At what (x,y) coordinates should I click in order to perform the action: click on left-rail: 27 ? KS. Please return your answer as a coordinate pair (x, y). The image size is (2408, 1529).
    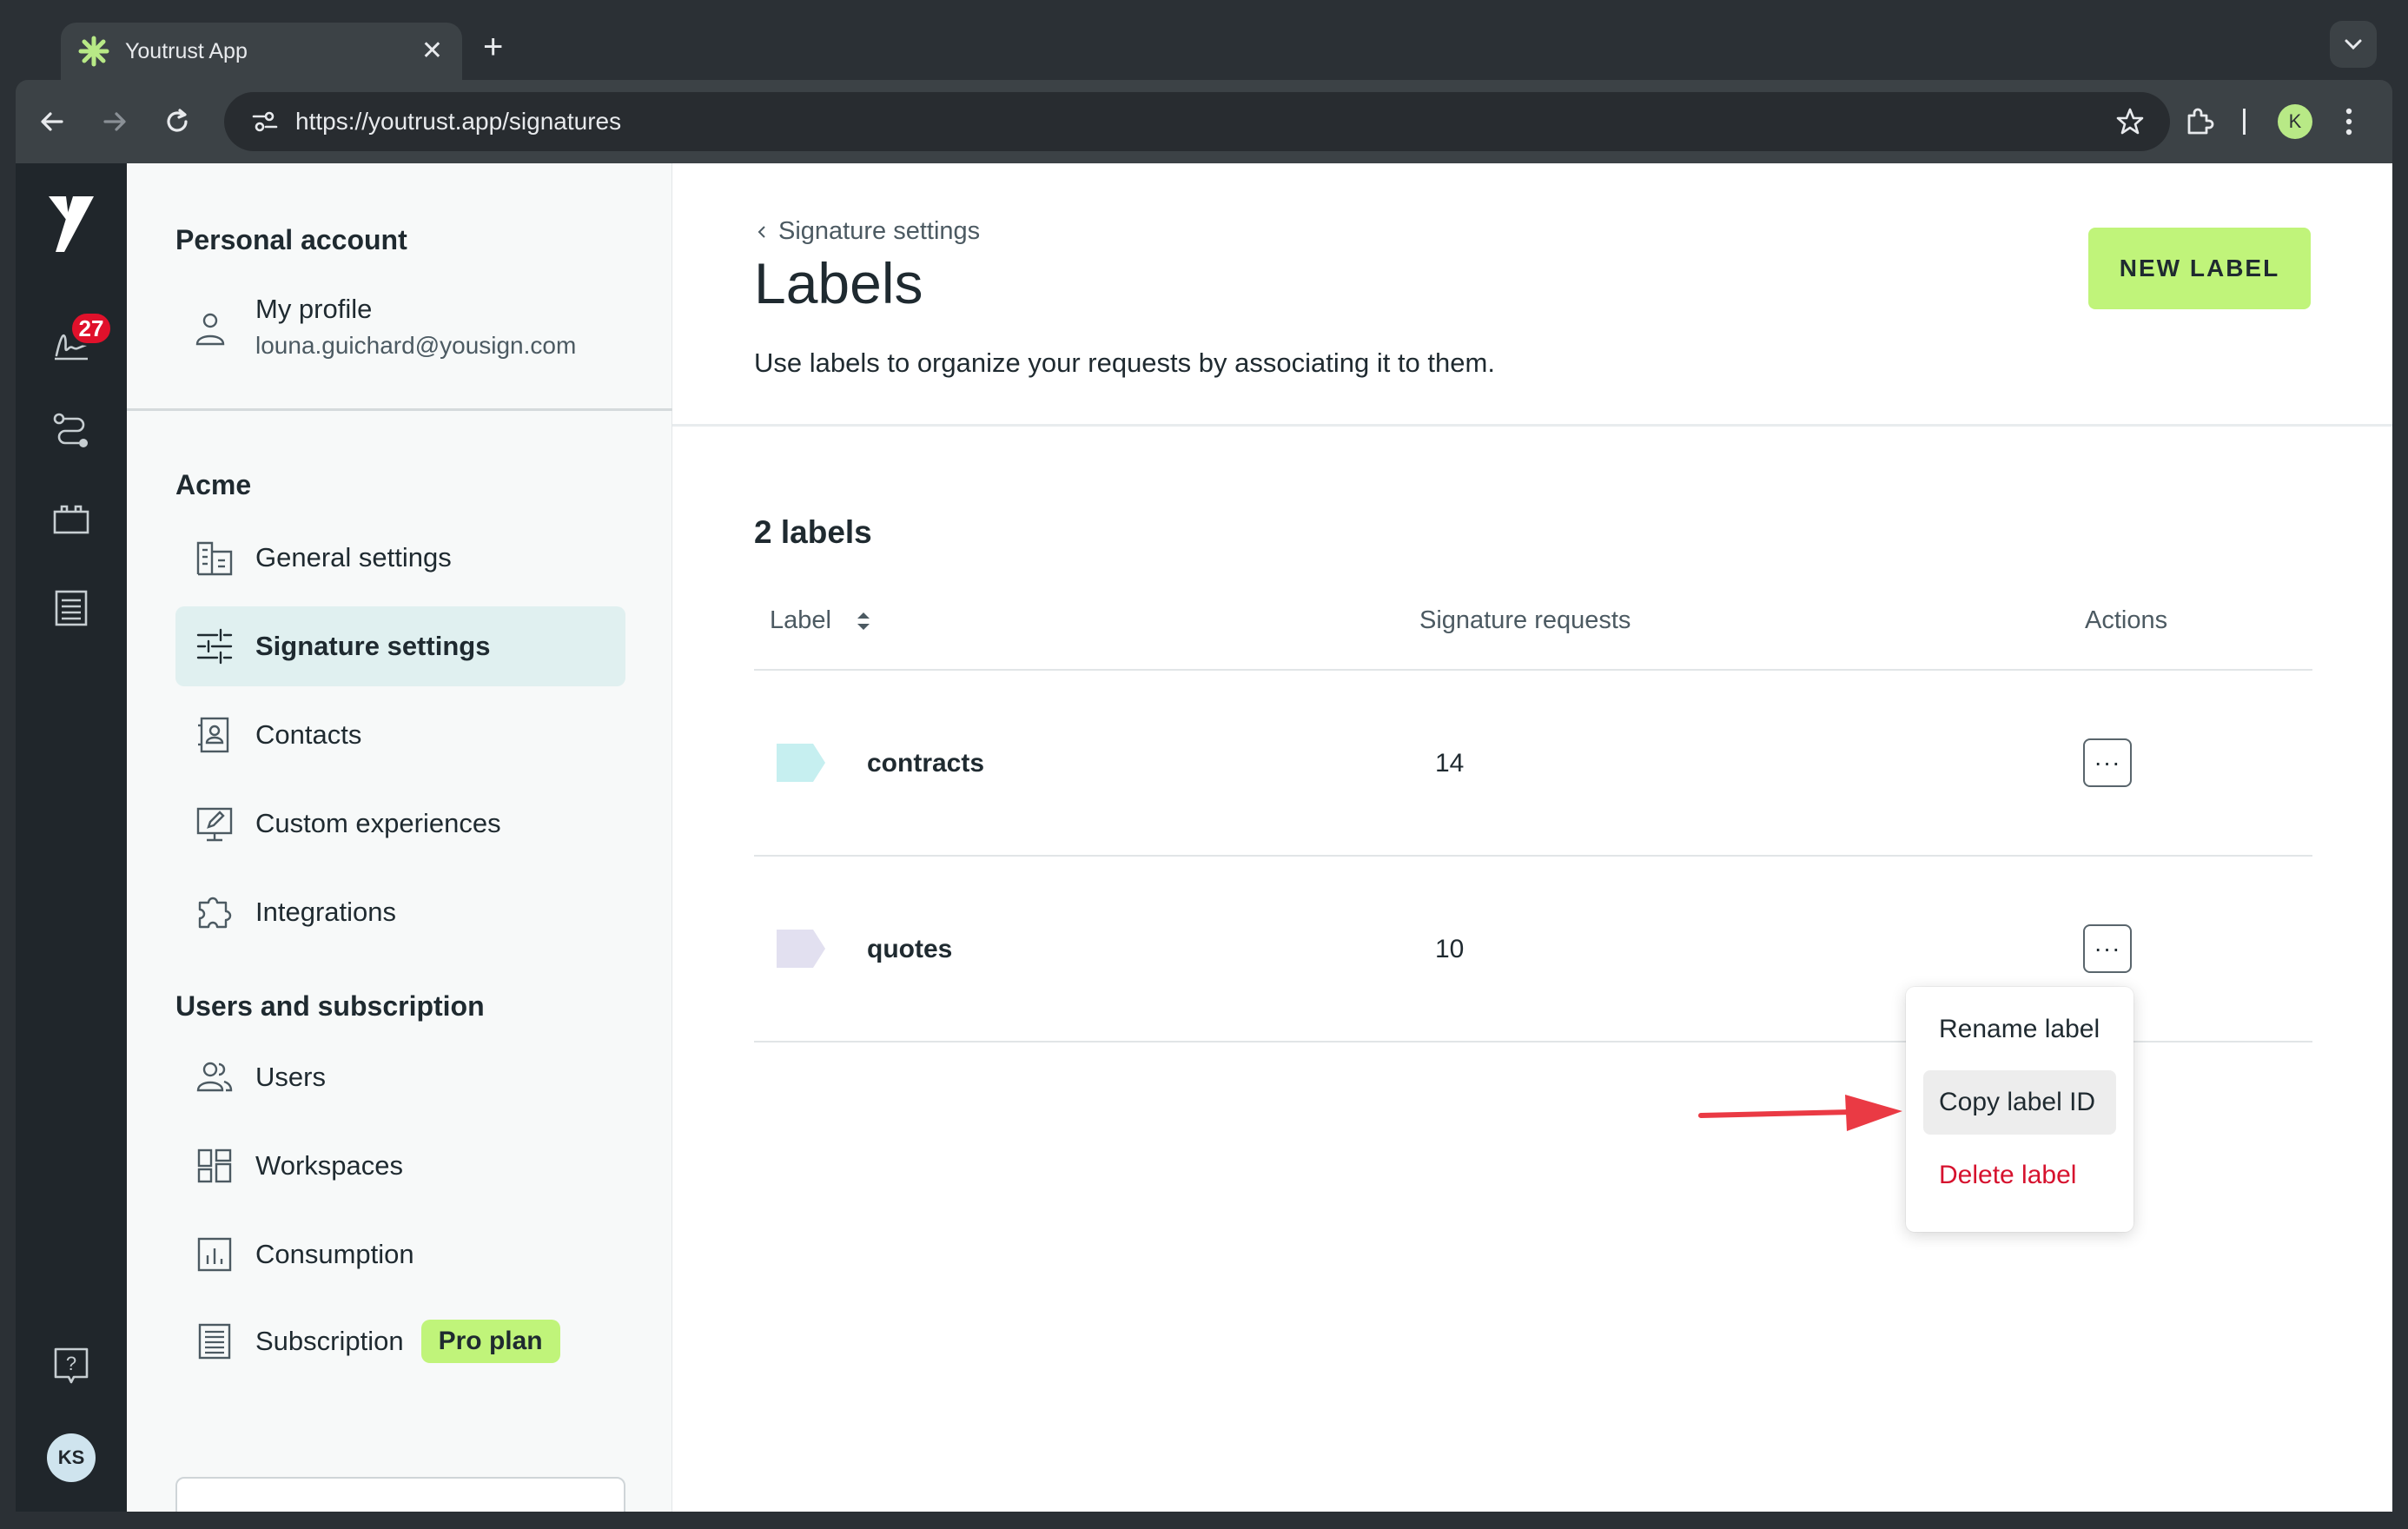
    Looking at the image, I should click on (71, 837).